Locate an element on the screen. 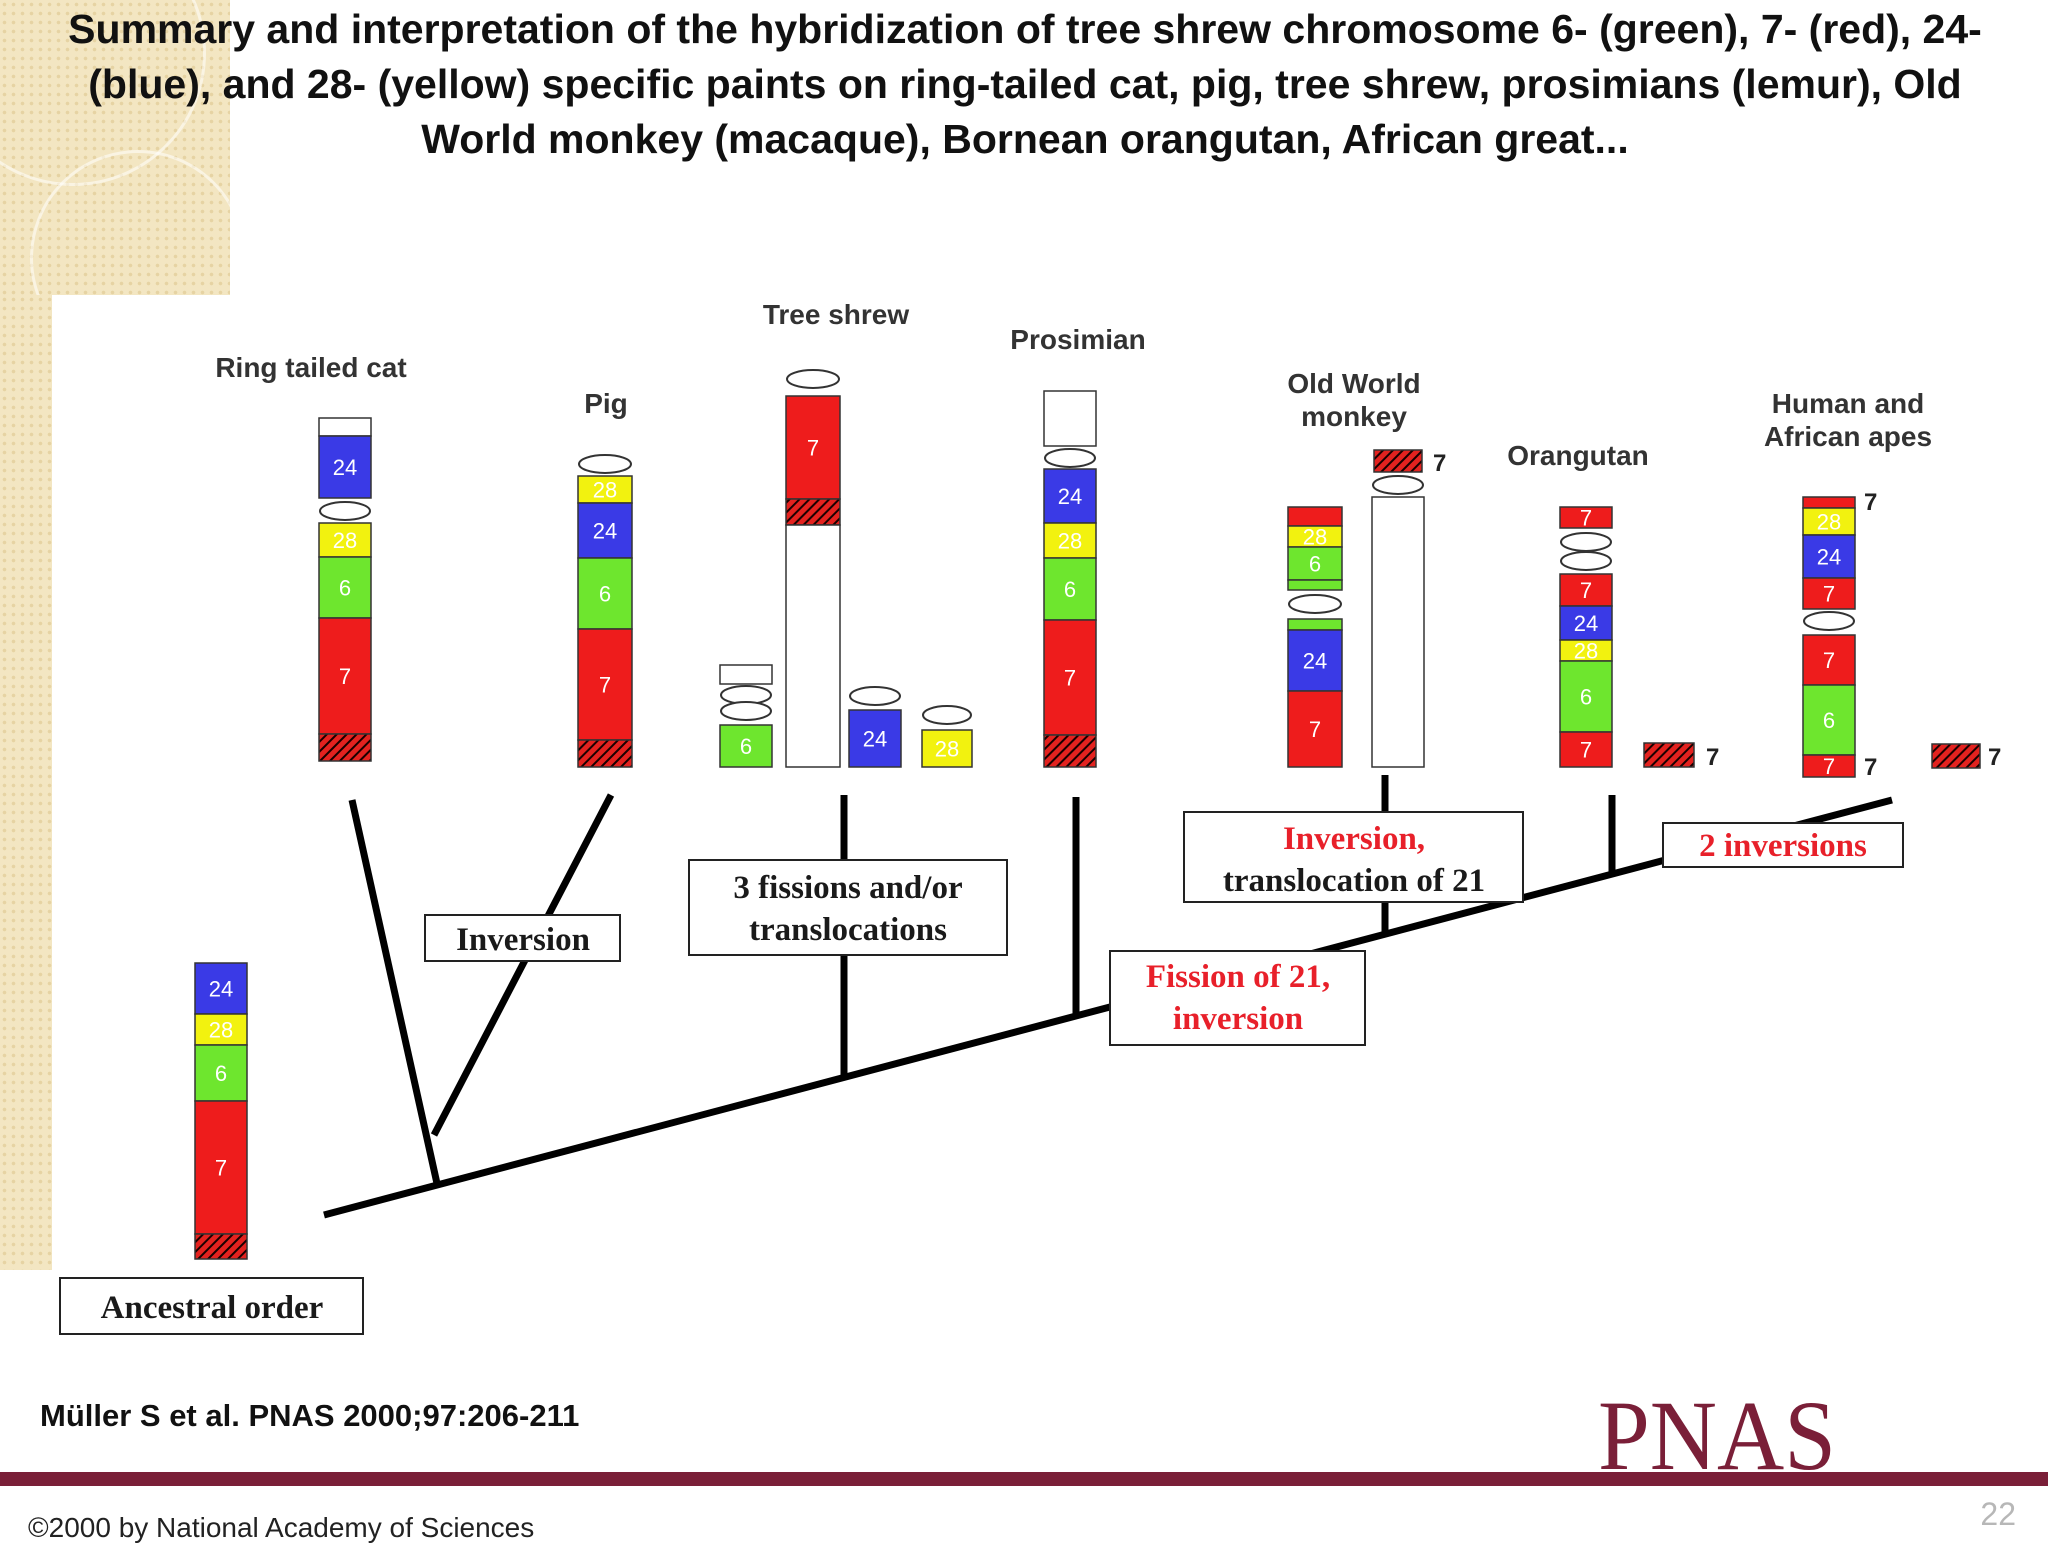 This screenshot has width=2048, height=1544. footer-rule is located at coordinates (1024, 1479).